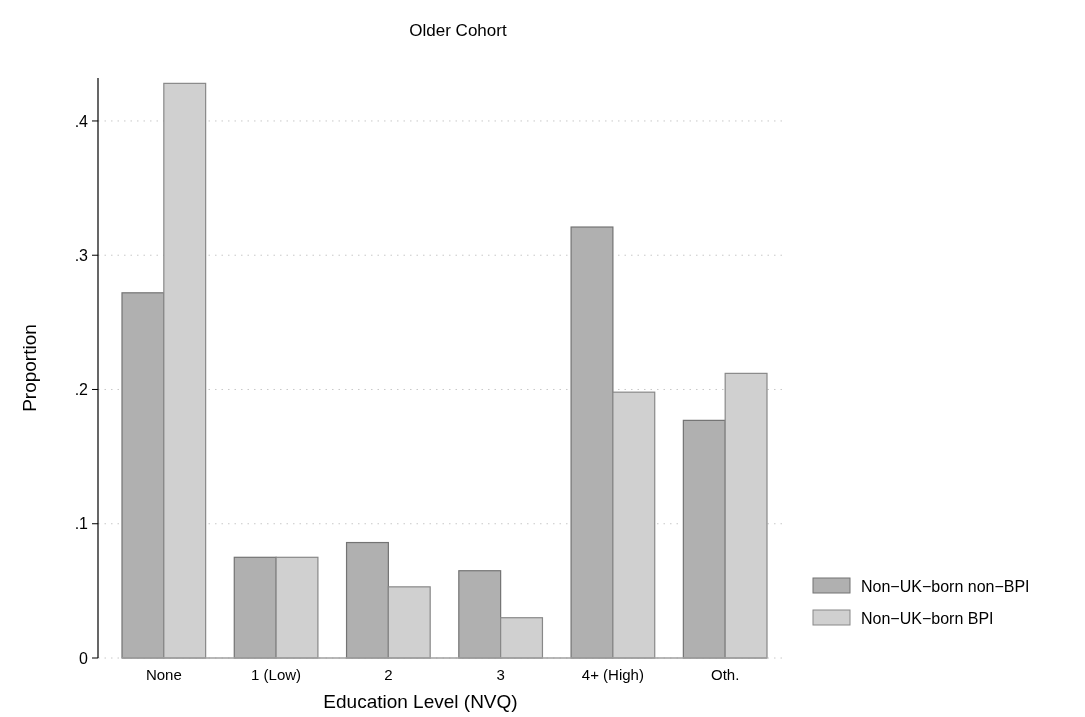  I want to click on y-tick-label: .4, so click(81, 121).